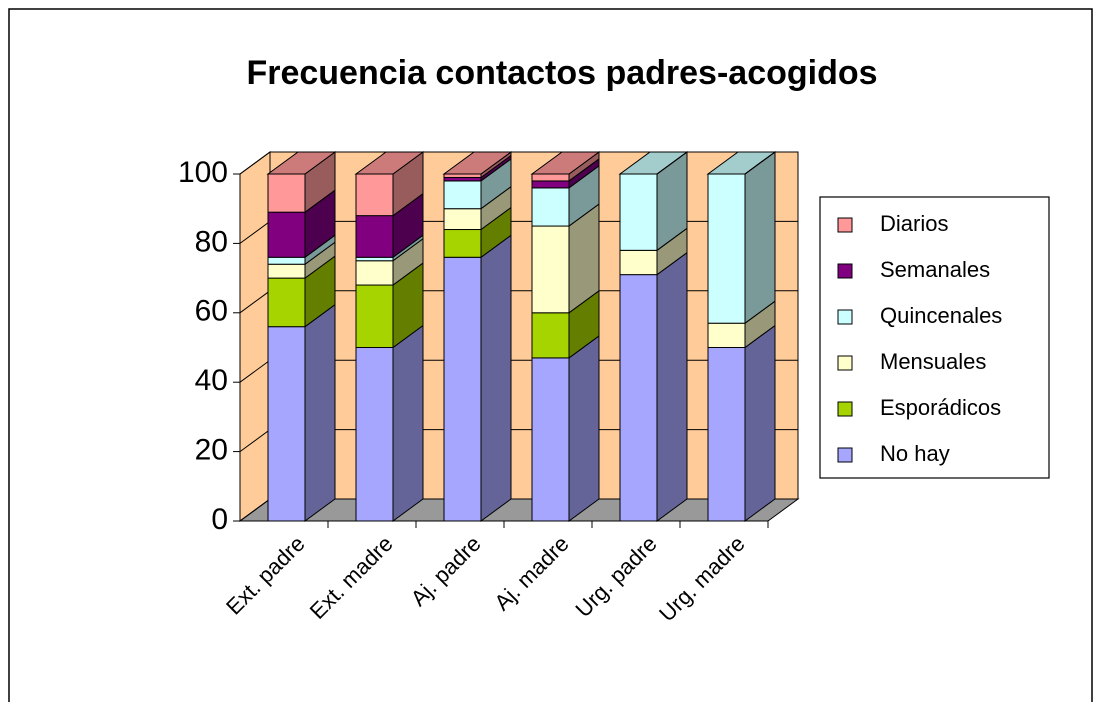 The image size is (1101, 702). I want to click on y-tick-label: 40, so click(211, 380).